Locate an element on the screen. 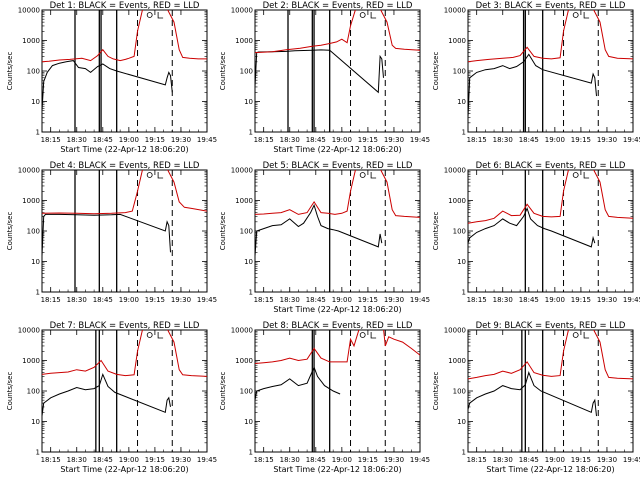 This screenshot has height=480, width=640. y-tick-label: 10 is located at coordinates (461, 422).